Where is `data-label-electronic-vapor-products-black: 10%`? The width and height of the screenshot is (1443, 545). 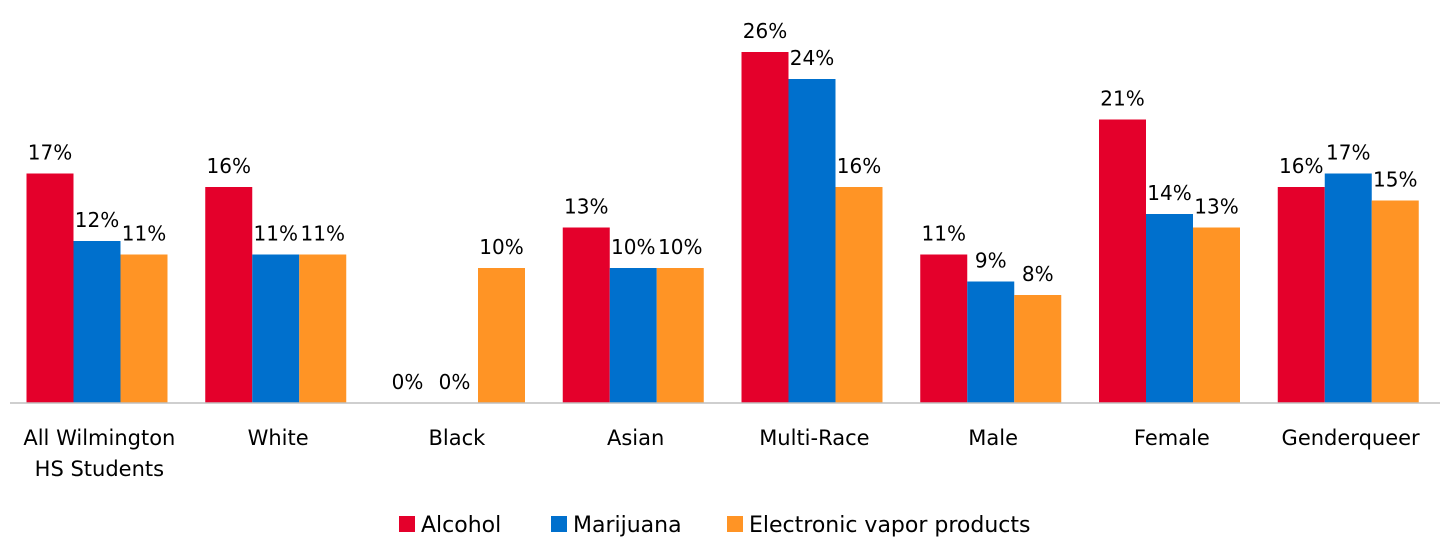 data-label-electronic-vapor-products-black: 10% is located at coordinates (501, 247).